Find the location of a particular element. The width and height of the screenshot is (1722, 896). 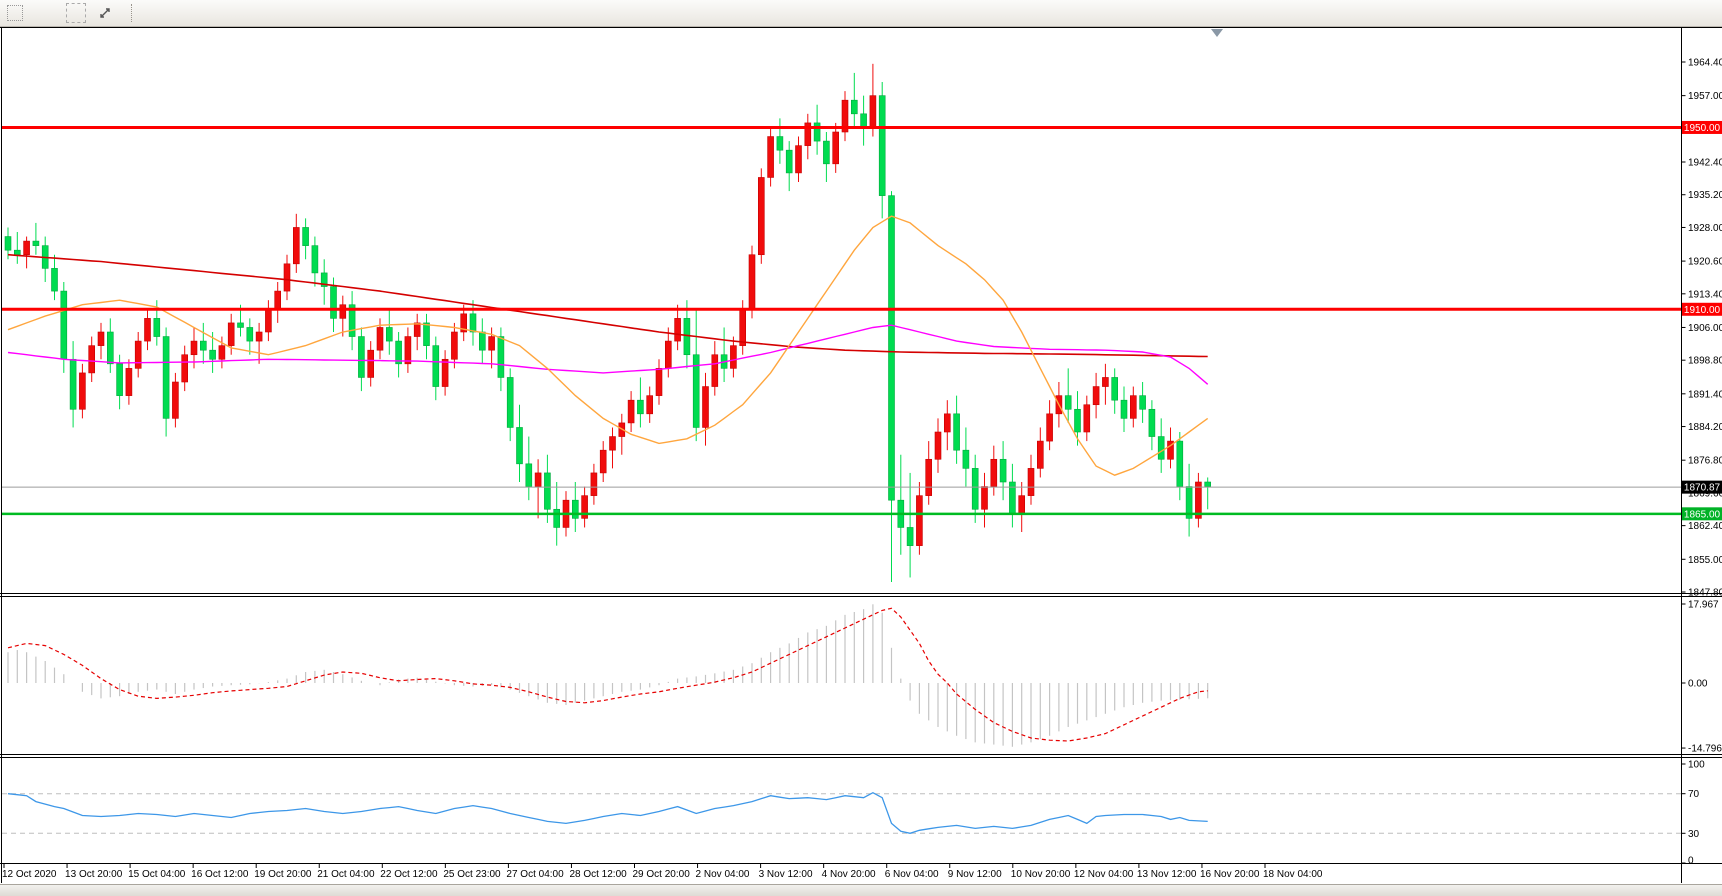

svg-text: 16 Oct 12:00 is located at coordinates (220, 874).